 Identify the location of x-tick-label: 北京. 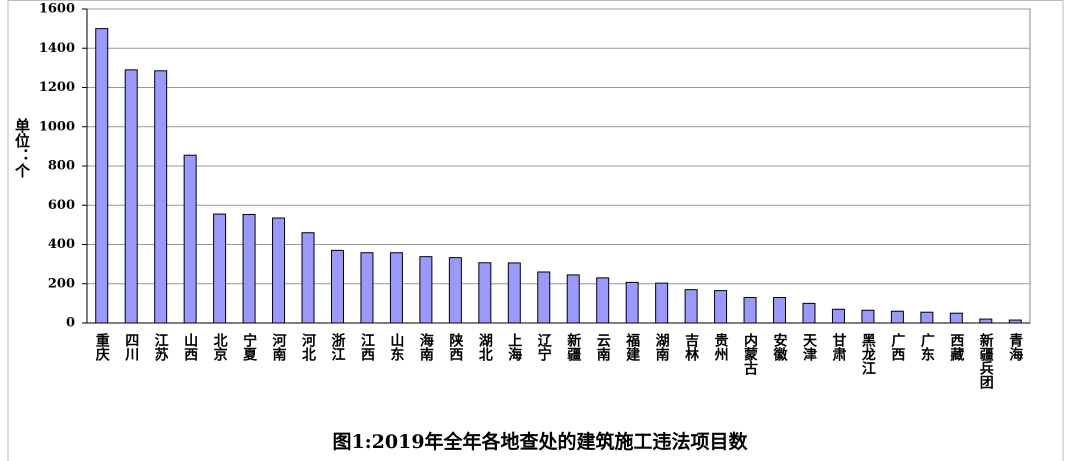
(220, 347).